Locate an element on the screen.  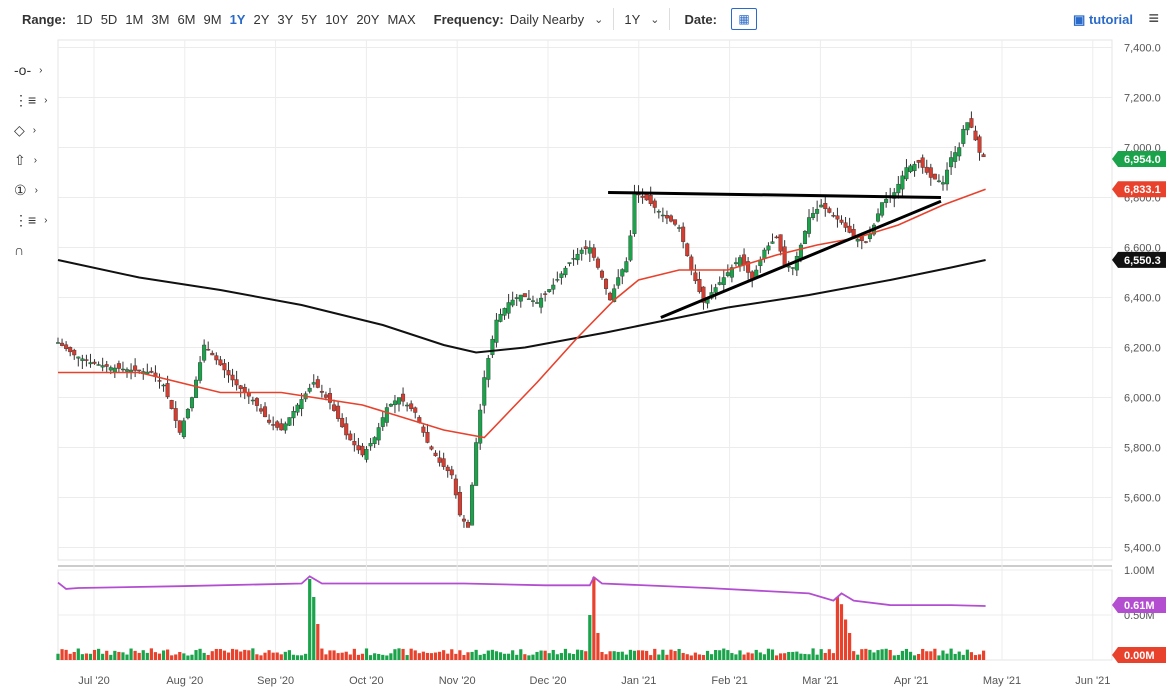
fibonacci-icon: ⋮≡ › is located at coordinates (34, 220).